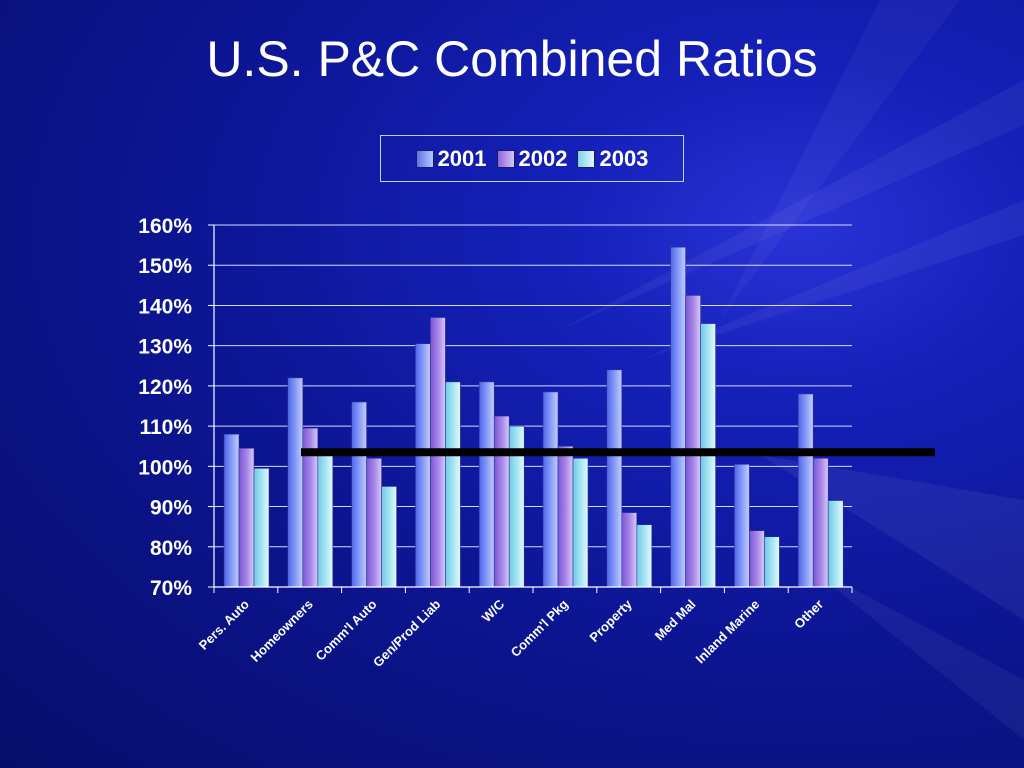 The height and width of the screenshot is (768, 1024). What do you see at coordinates (165, 306) in the screenshot?
I see `y-tick-label: 140%` at bounding box center [165, 306].